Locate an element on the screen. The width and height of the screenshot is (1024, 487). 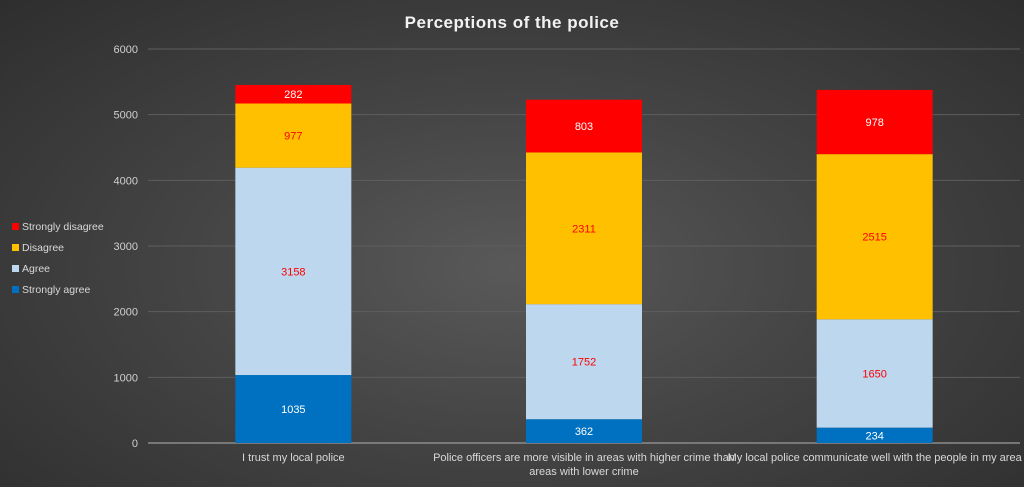
data-label: 362 is located at coordinates (584, 432).